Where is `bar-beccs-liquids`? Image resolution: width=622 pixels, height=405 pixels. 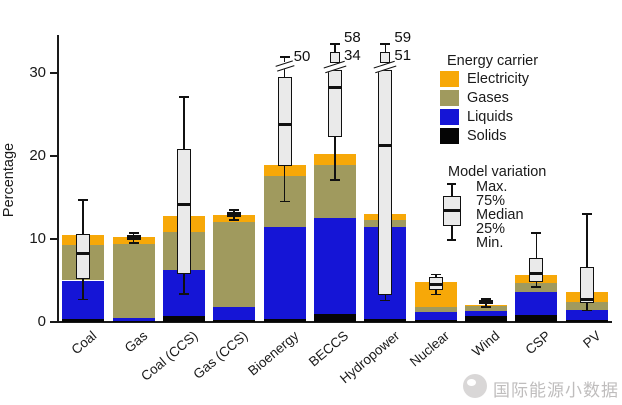
bar-beccs-liquids is located at coordinates (335, 266).